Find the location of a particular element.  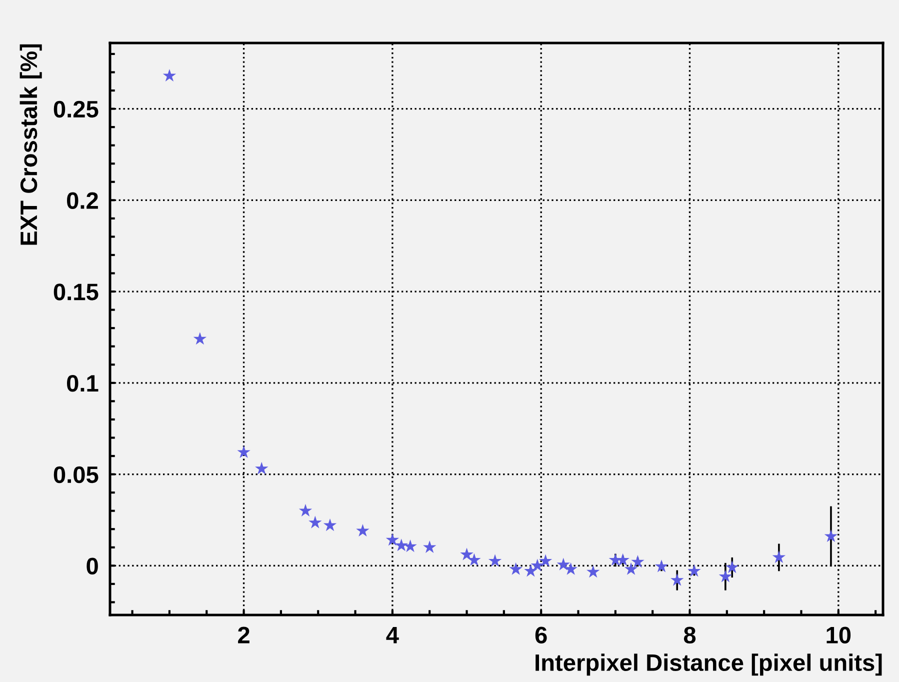

x-tick-label: 10 is located at coordinates (838, 635).